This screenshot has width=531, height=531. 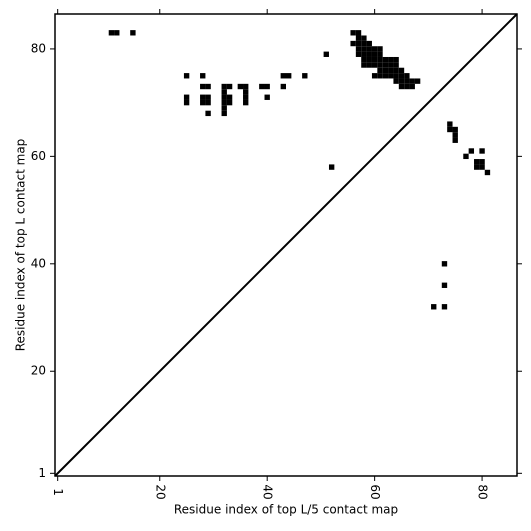 What do you see at coordinates (42, 473) in the screenshot?
I see `y-tick-label: 1` at bounding box center [42, 473].